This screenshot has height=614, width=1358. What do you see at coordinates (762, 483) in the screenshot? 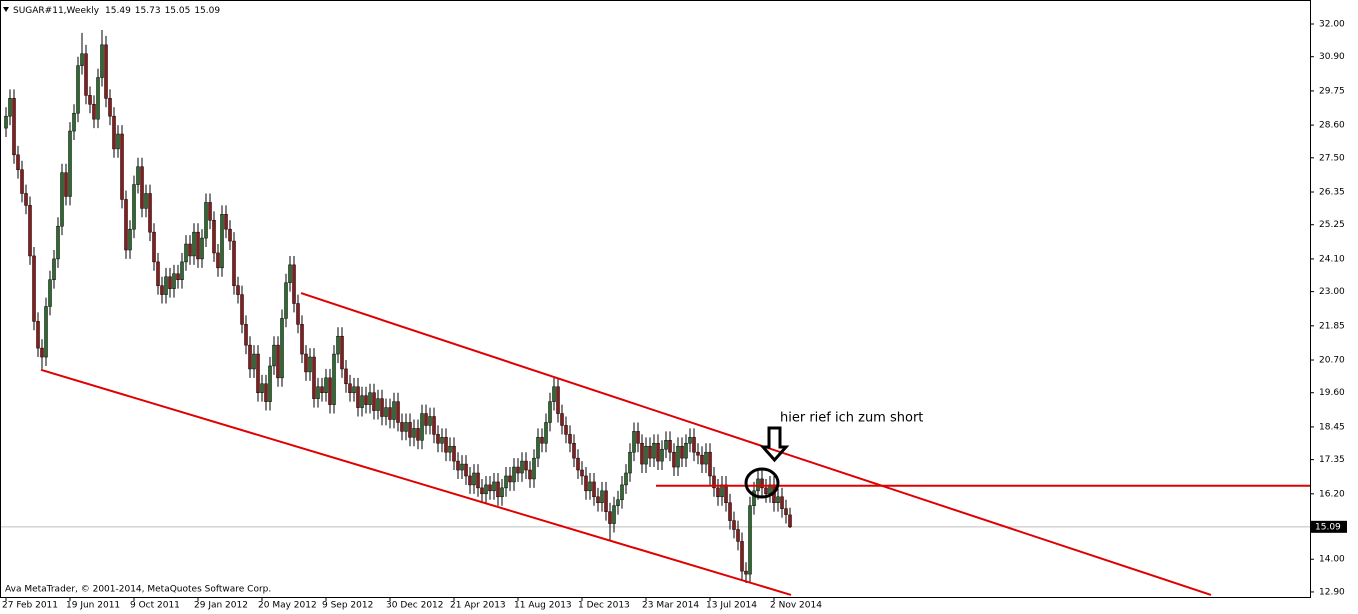
I see `highlight-circle` at bounding box center [762, 483].